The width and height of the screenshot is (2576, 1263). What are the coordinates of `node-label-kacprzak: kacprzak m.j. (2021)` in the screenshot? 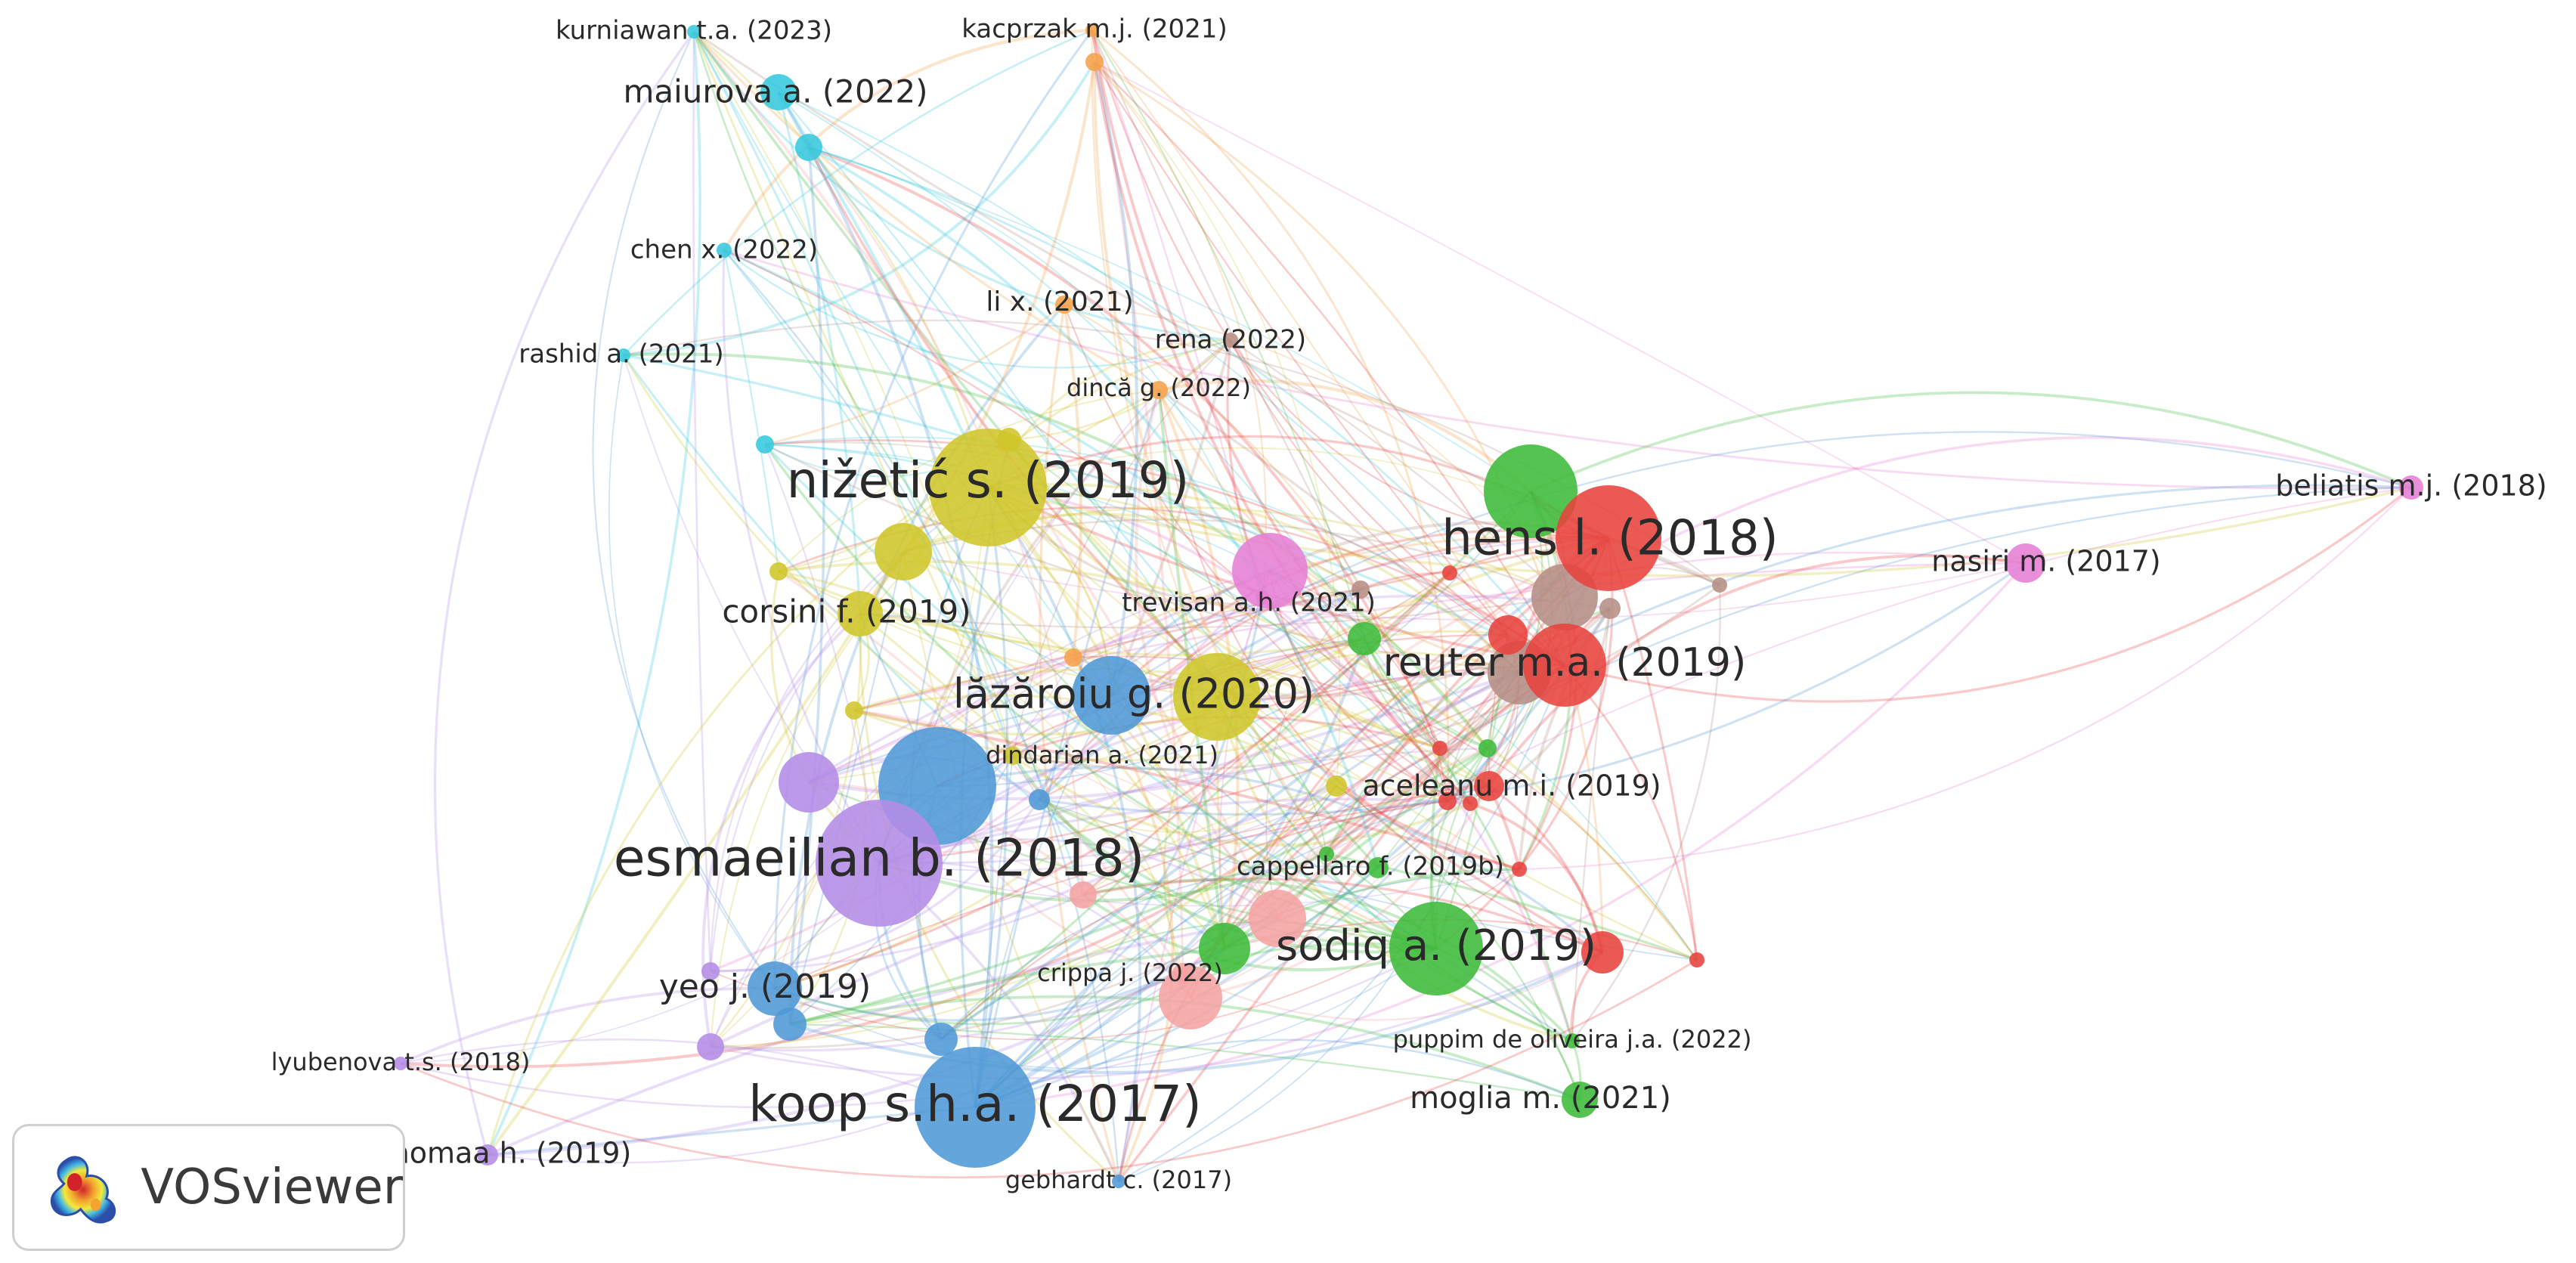 It's located at (1094, 30).